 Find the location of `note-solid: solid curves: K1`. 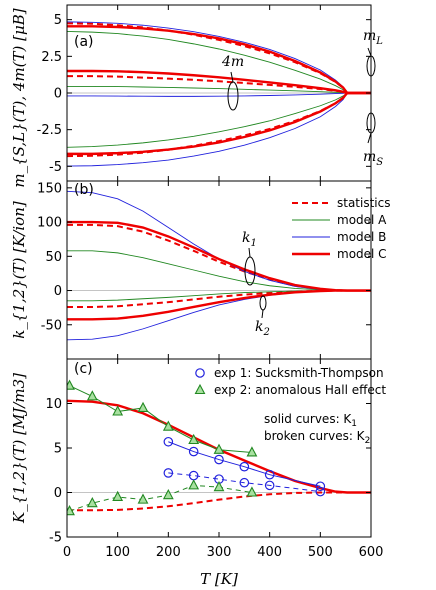

note-solid: solid curves: K1 is located at coordinates (310, 420).